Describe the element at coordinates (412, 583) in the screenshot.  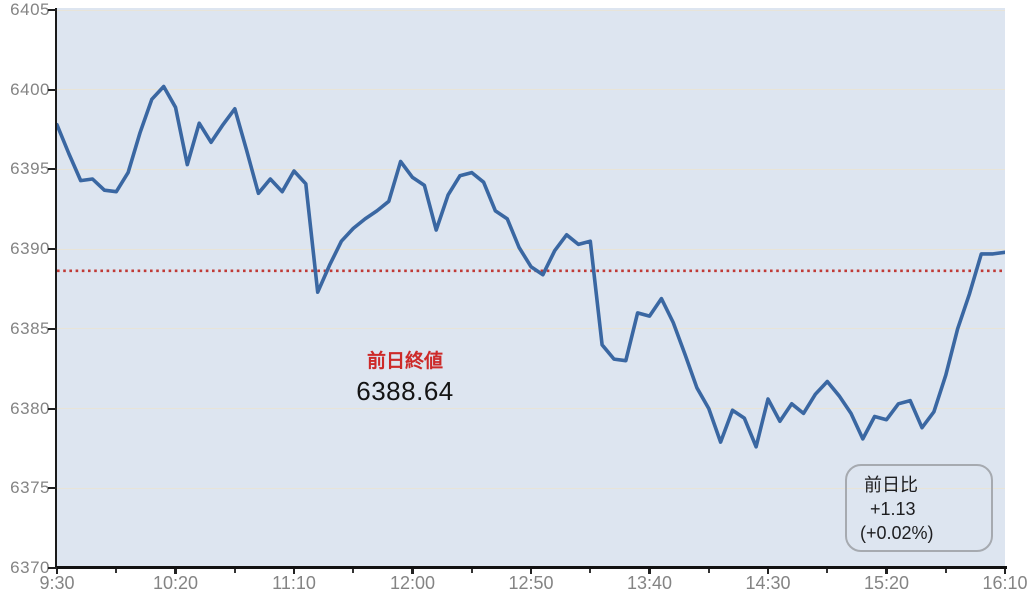
I see `x-tick-label-12:00: 12:00` at that location.